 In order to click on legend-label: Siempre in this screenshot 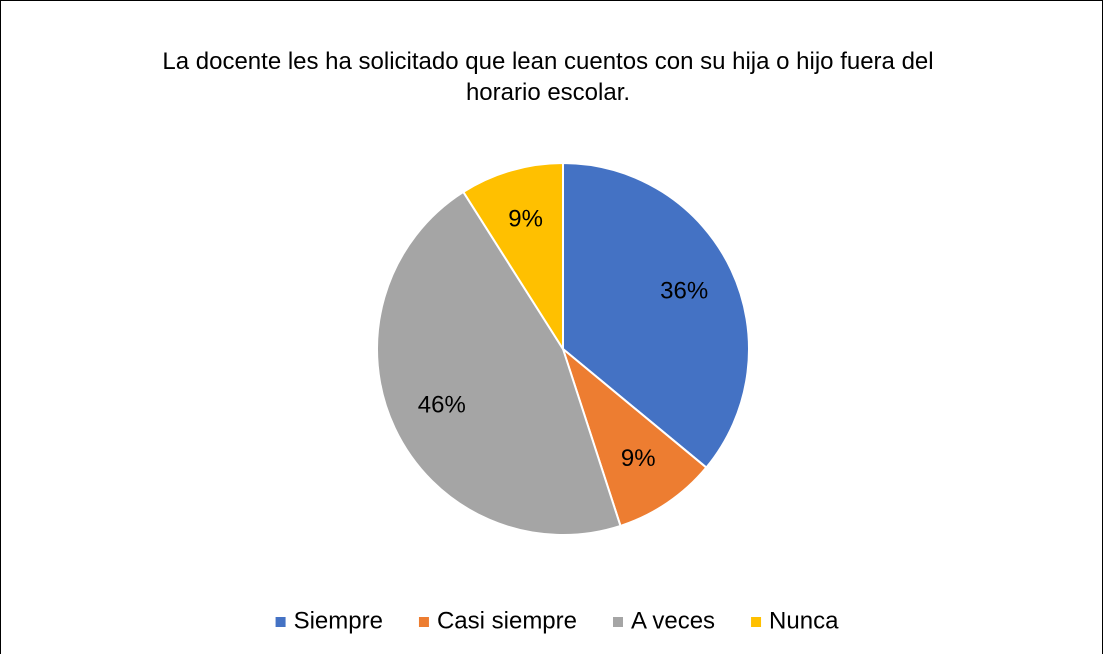, I will do `click(338, 620)`.